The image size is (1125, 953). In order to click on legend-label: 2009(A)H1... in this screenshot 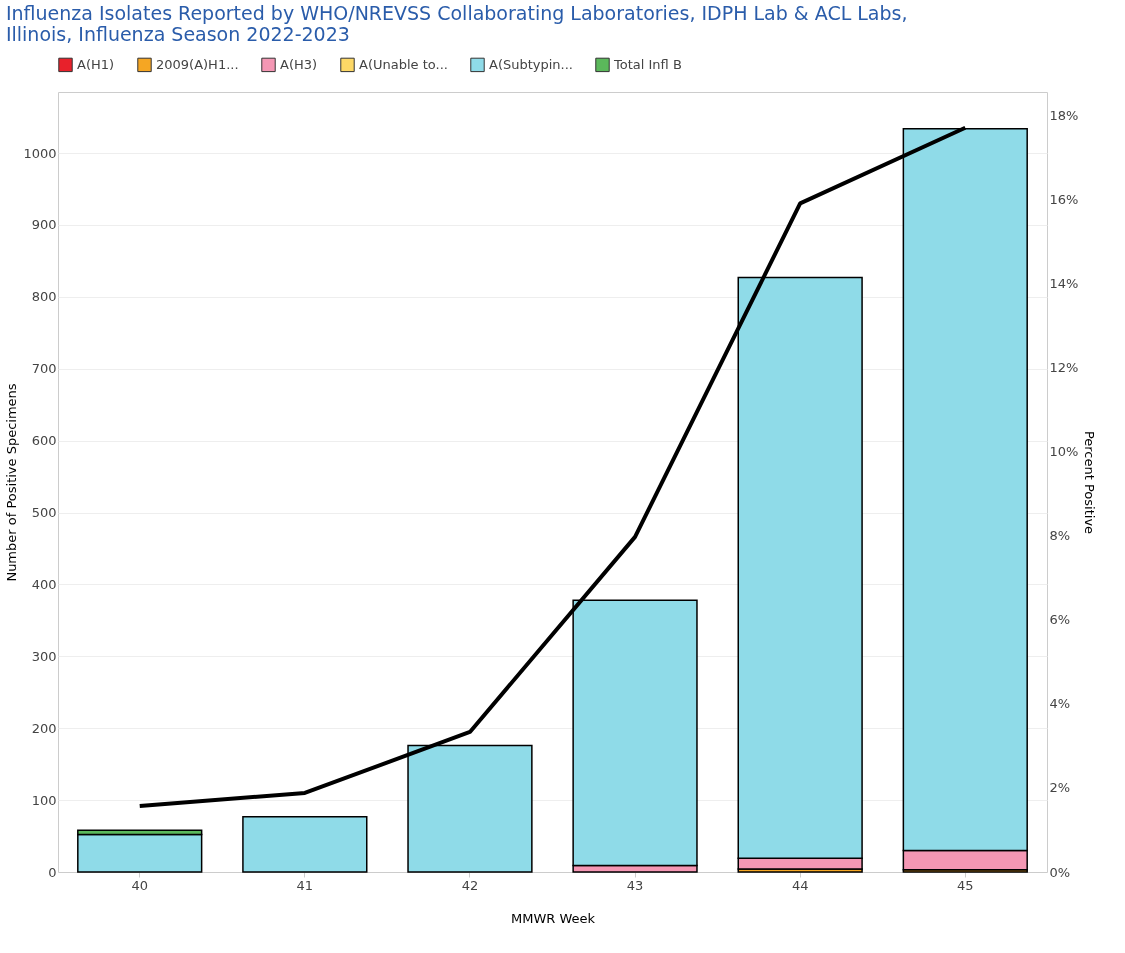, I will do `click(197, 64)`.